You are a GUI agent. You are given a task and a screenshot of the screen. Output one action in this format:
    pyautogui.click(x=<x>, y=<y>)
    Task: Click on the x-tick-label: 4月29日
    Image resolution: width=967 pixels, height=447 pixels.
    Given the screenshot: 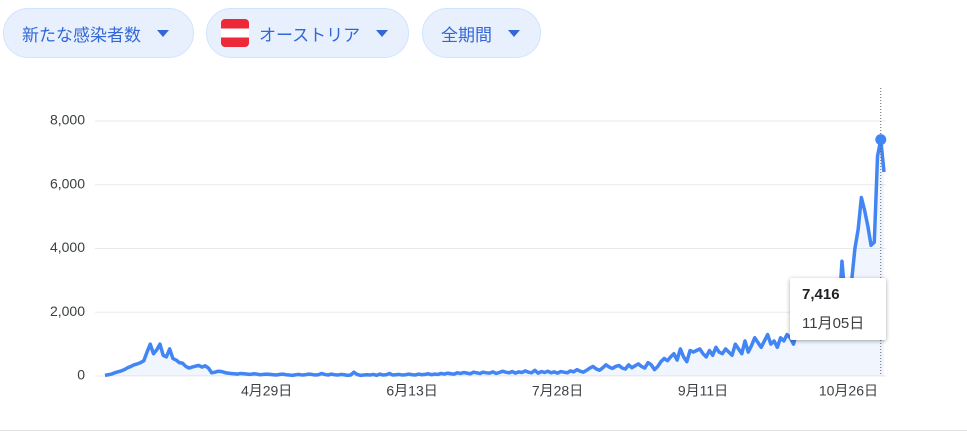 What is the action you would take?
    pyautogui.click(x=266, y=391)
    